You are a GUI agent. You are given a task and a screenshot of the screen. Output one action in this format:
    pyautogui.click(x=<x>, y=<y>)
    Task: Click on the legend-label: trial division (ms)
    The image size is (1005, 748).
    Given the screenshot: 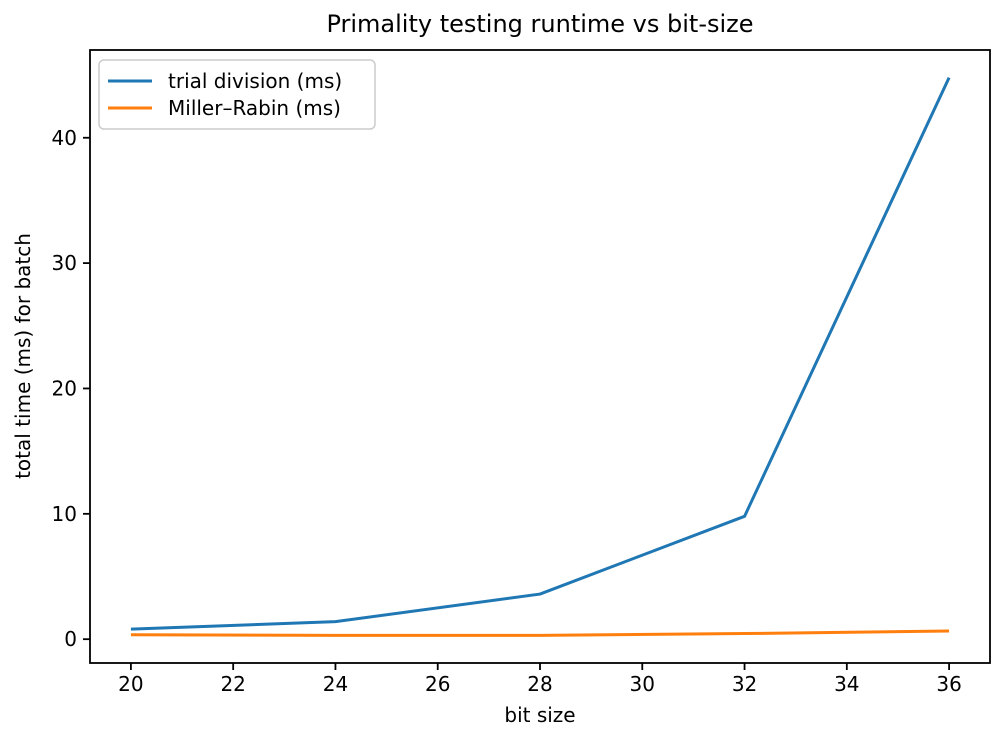 What is the action you would take?
    pyautogui.click(x=255, y=81)
    